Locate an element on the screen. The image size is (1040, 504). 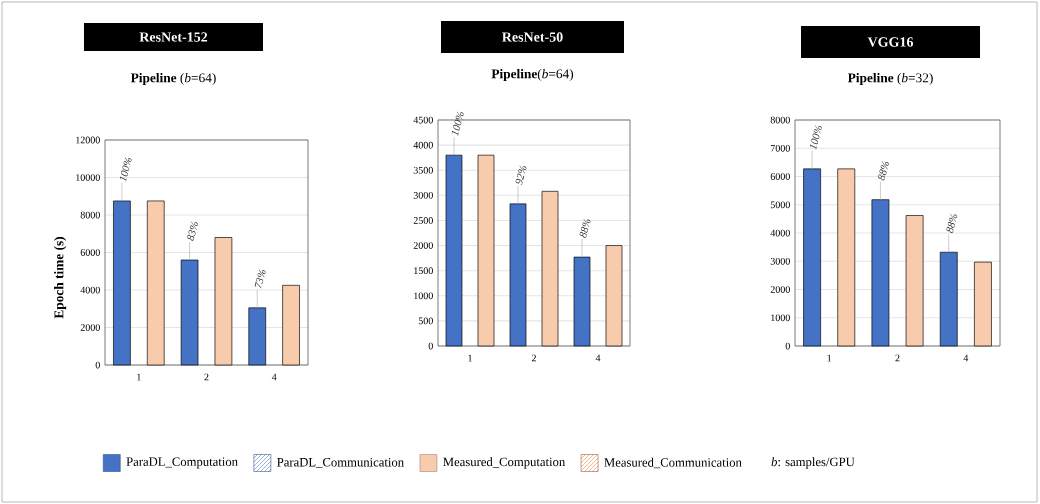
text: b: samples/GPU is located at coordinates (813, 463).